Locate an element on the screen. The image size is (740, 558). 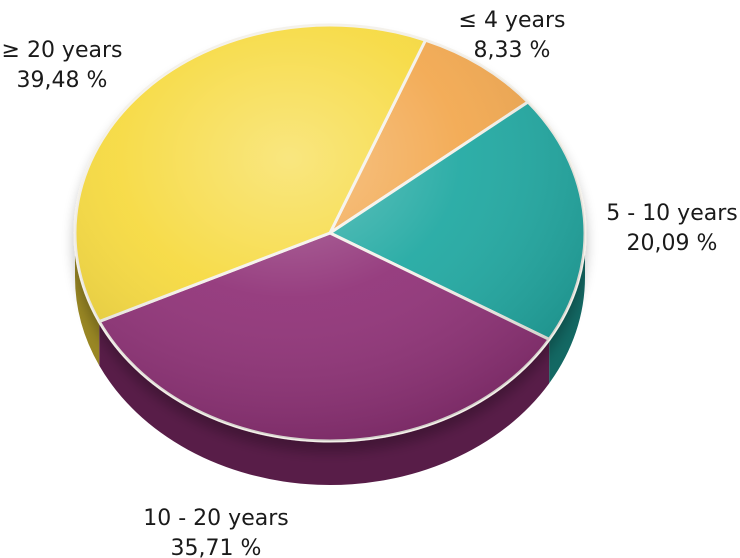
slice-value-10-20-years: 35,71 % is located at coordinates (216, 547).